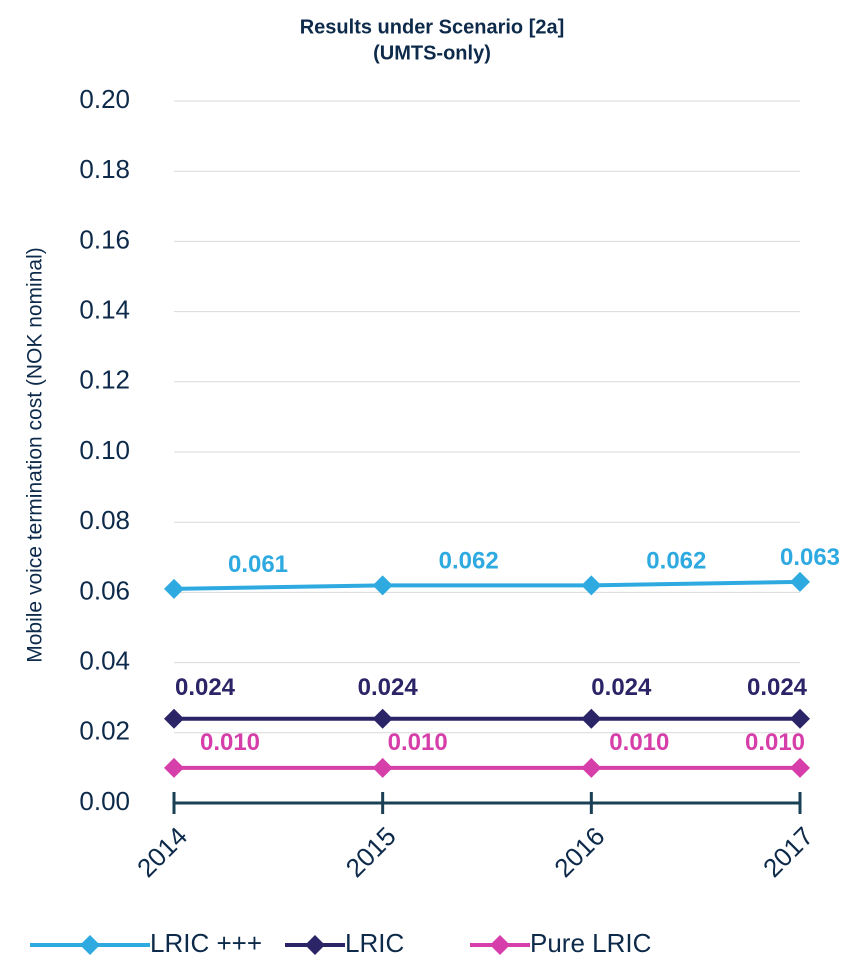 Image resolution: width=853 pixels, height=977 pixels. What do you see at coordinates (579, 852) in the screenshot?
I see `x-tick-label: 2016` at bounding box center [579, 852].